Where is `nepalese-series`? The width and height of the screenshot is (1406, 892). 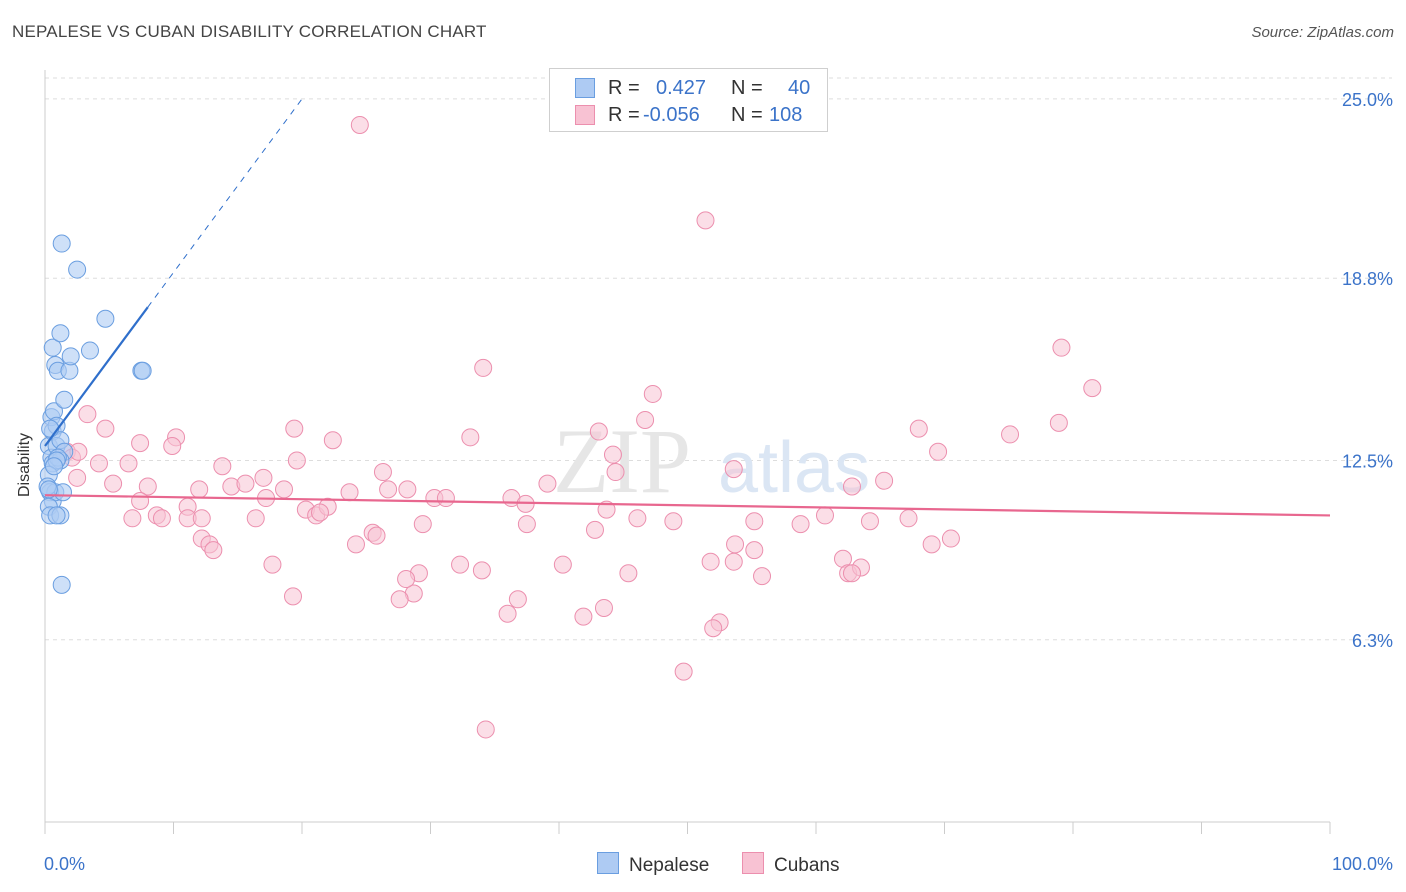 nepalese-series is located at coordinates (95, 414).